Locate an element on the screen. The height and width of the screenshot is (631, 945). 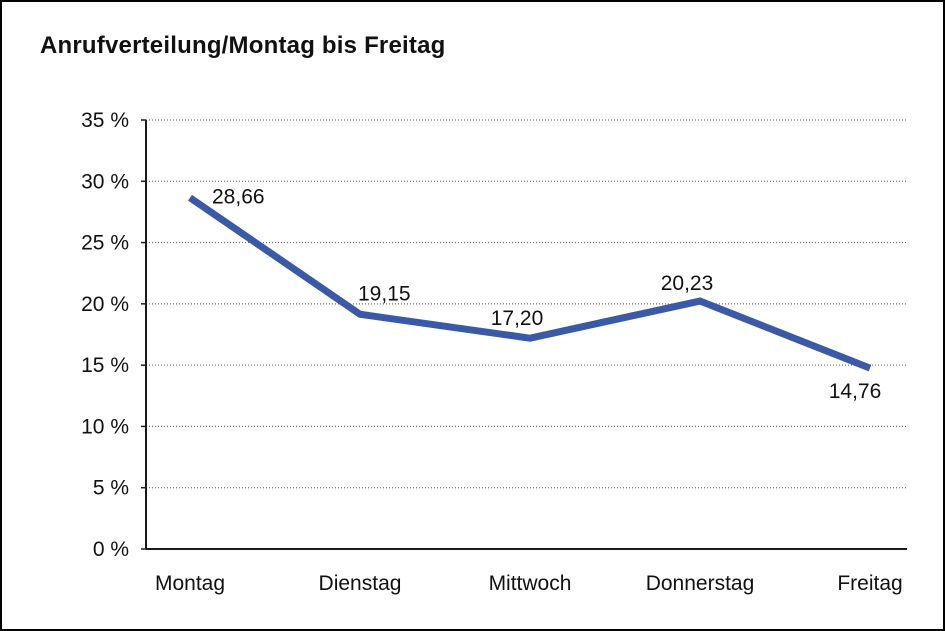
x-category-label: Dienstag is located at coordinates (360, 583).